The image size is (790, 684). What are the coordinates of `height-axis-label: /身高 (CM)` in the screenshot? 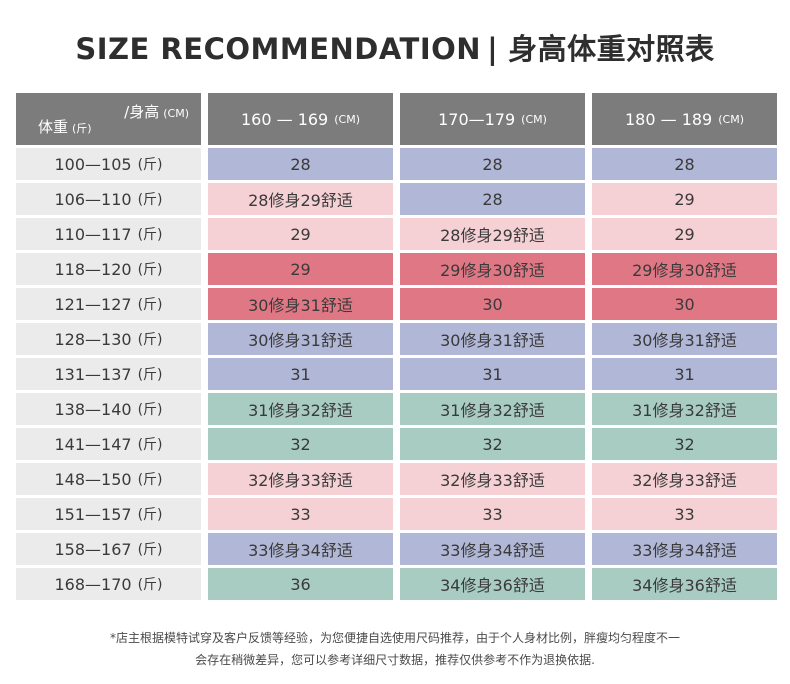 It's located at (156, 112).